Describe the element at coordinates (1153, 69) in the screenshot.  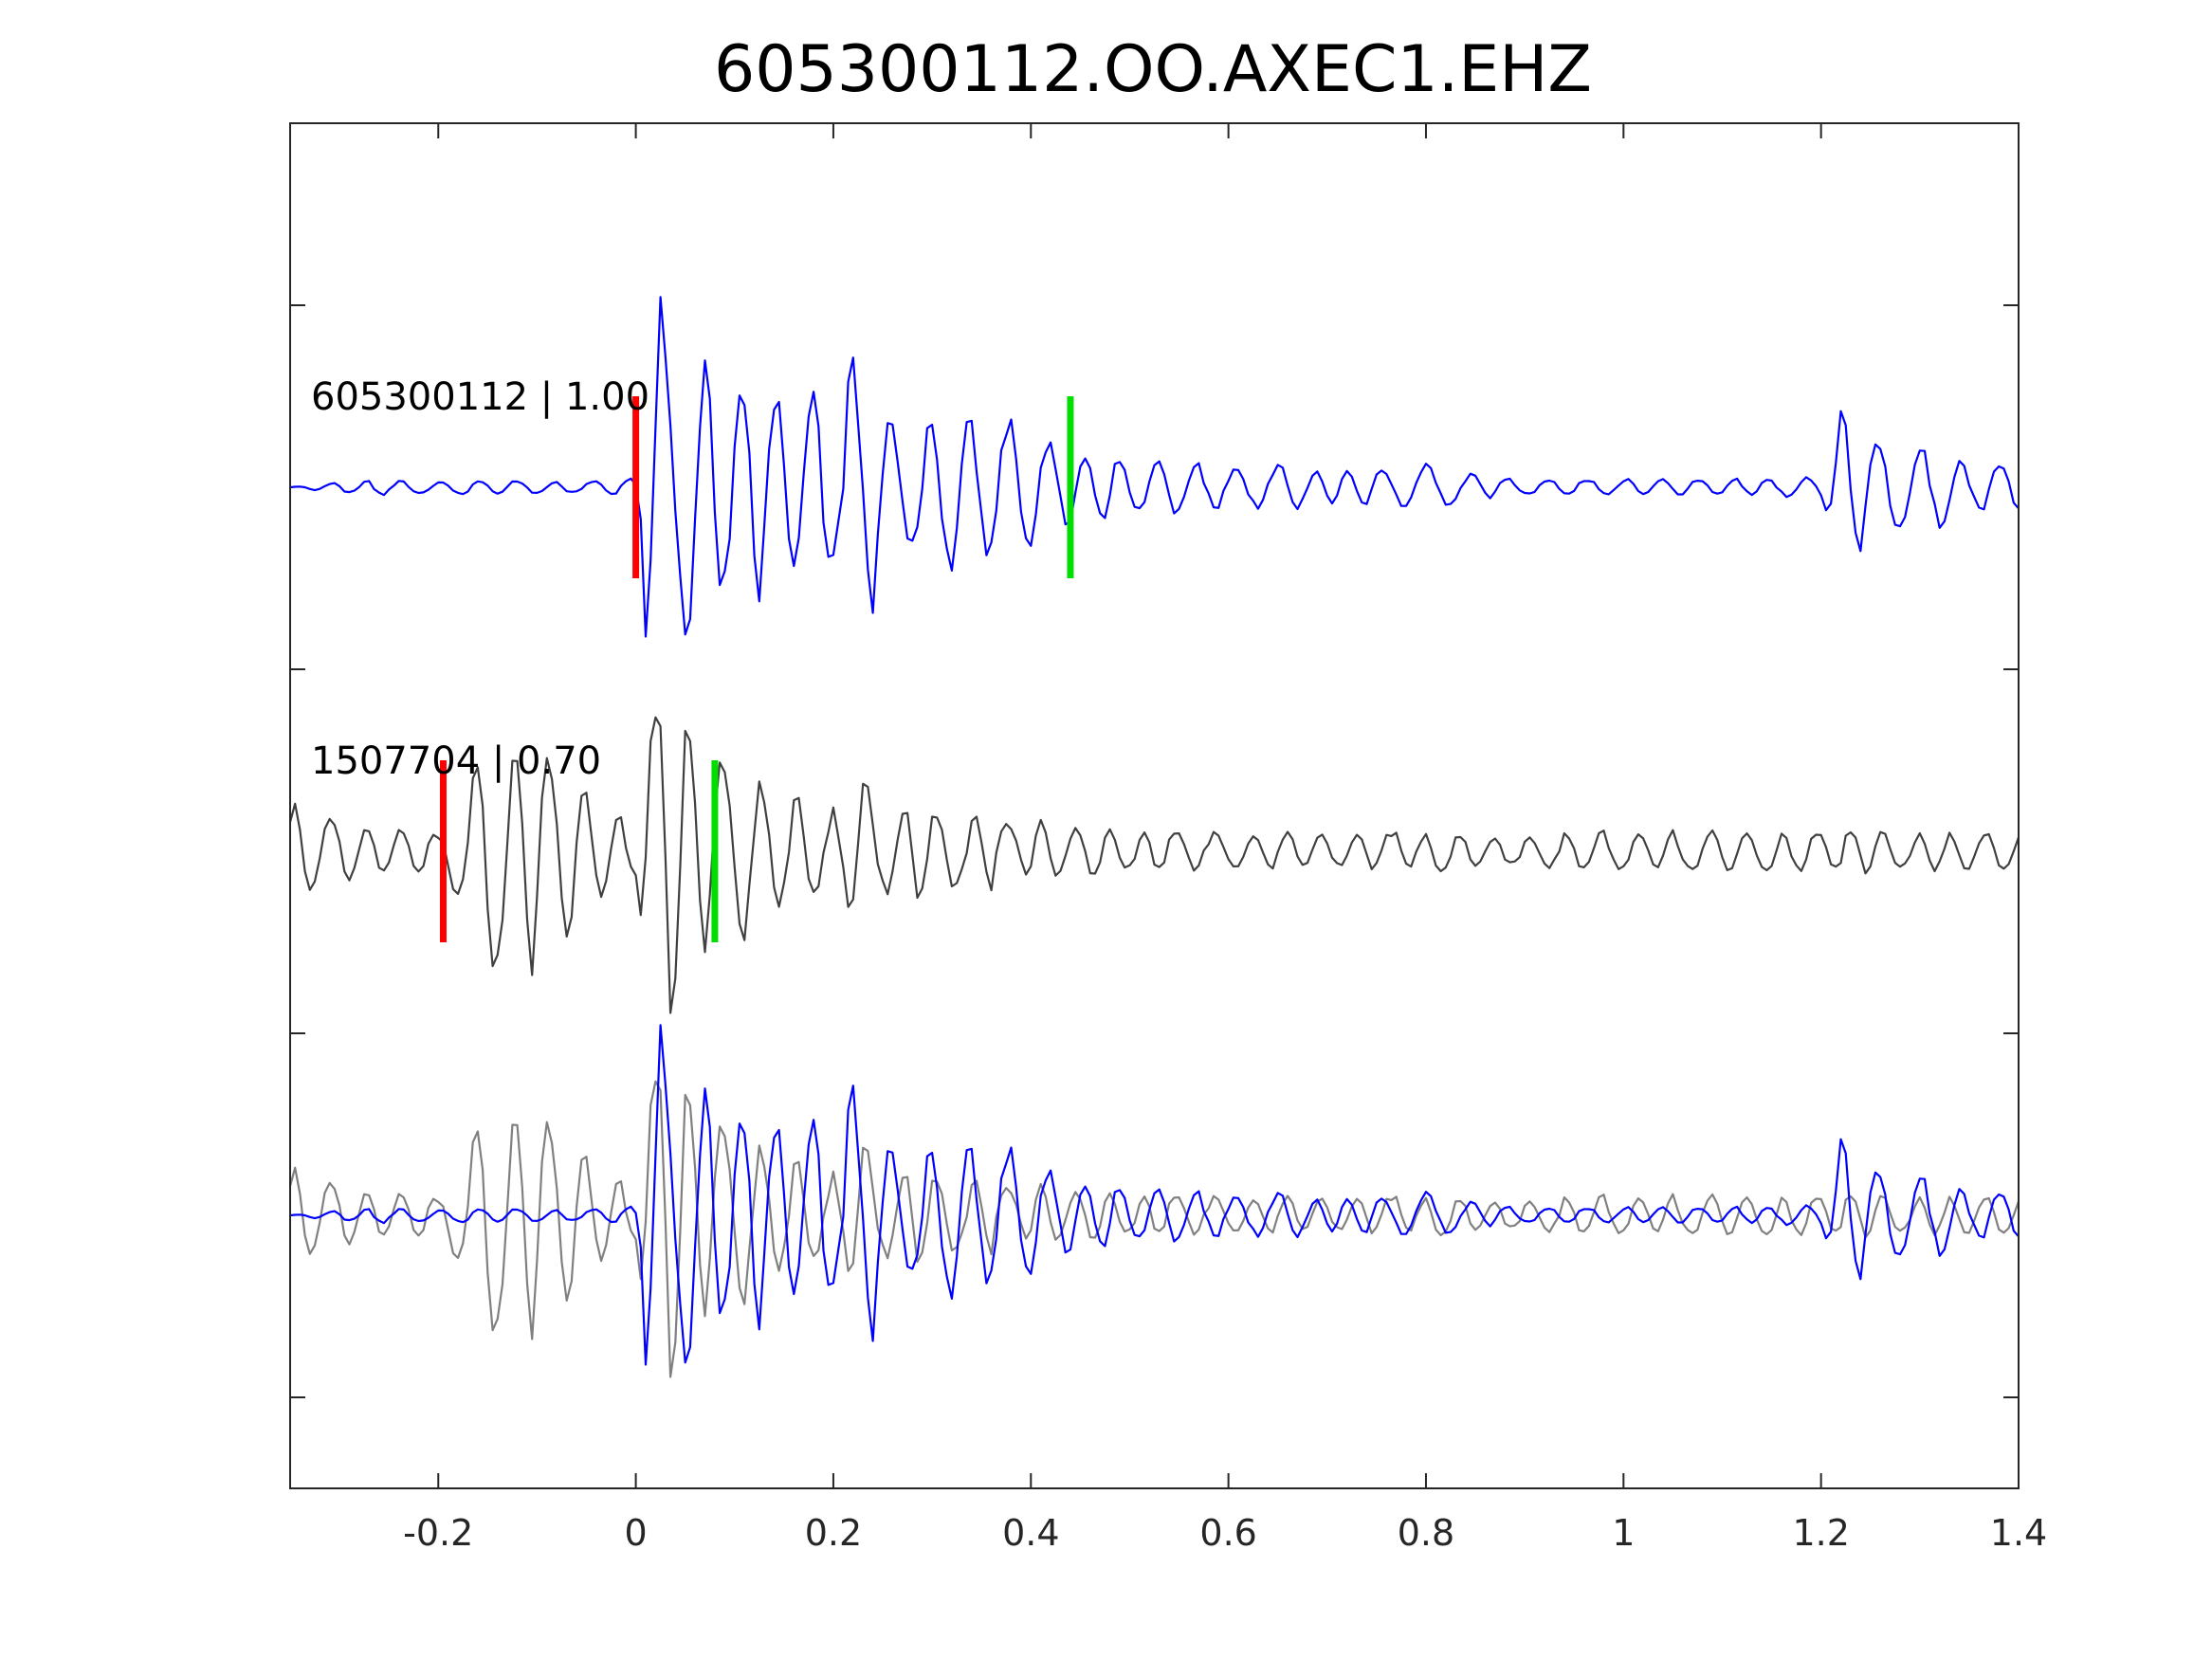
I see `chart-title: 605300112.OO.AXEC1.EHZ` at that location.